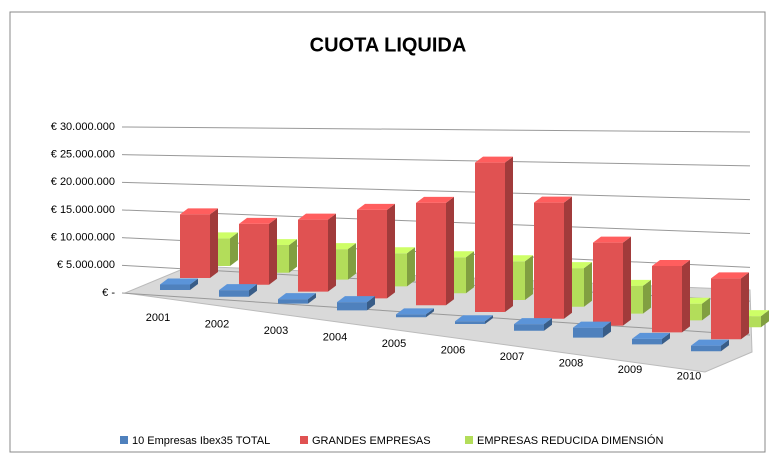  What do you see at coordinates (394, 344) in the screenshot?
I see `x-tick-label: 2005` at bounding box center [394, 344].